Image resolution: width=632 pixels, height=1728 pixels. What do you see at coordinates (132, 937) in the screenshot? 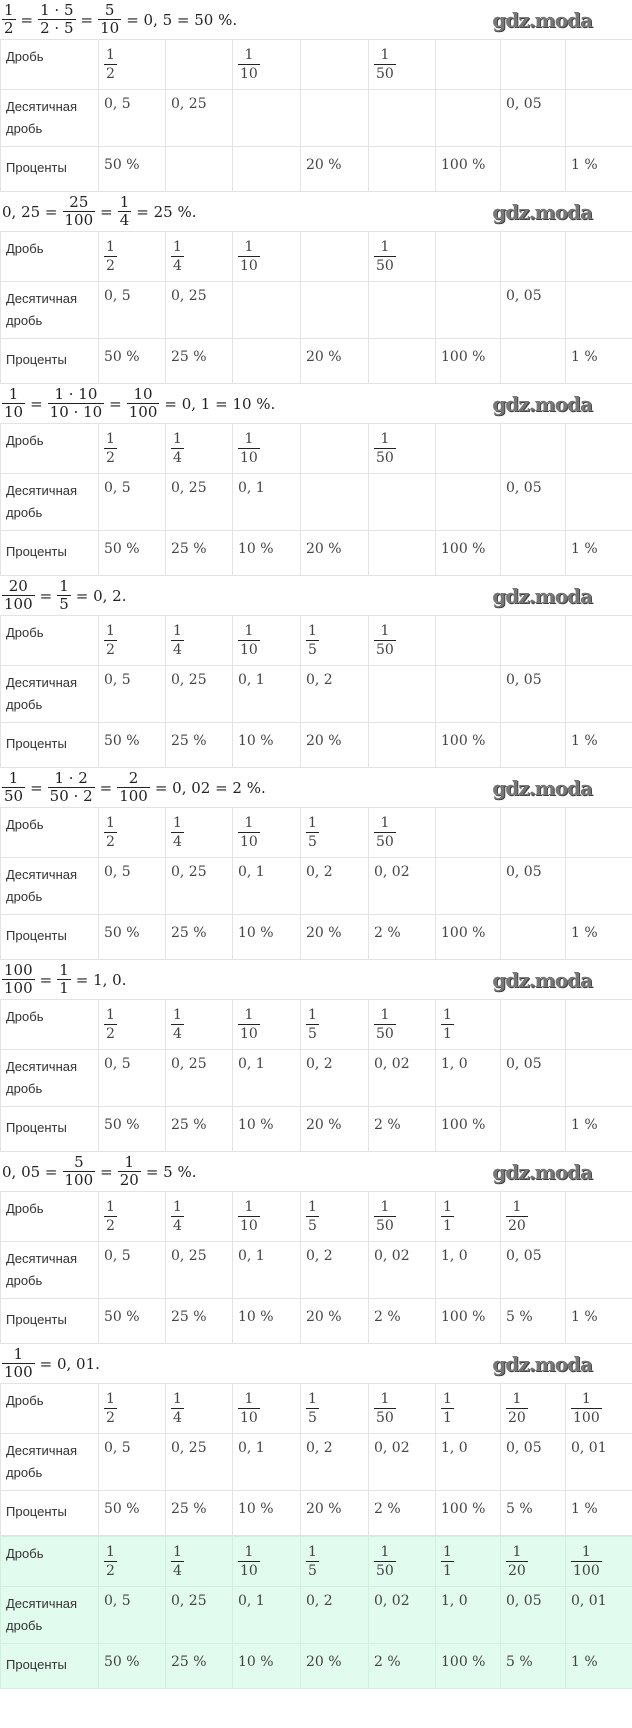
I see `table-cell: 50 %` at bounding box center [132, 937].